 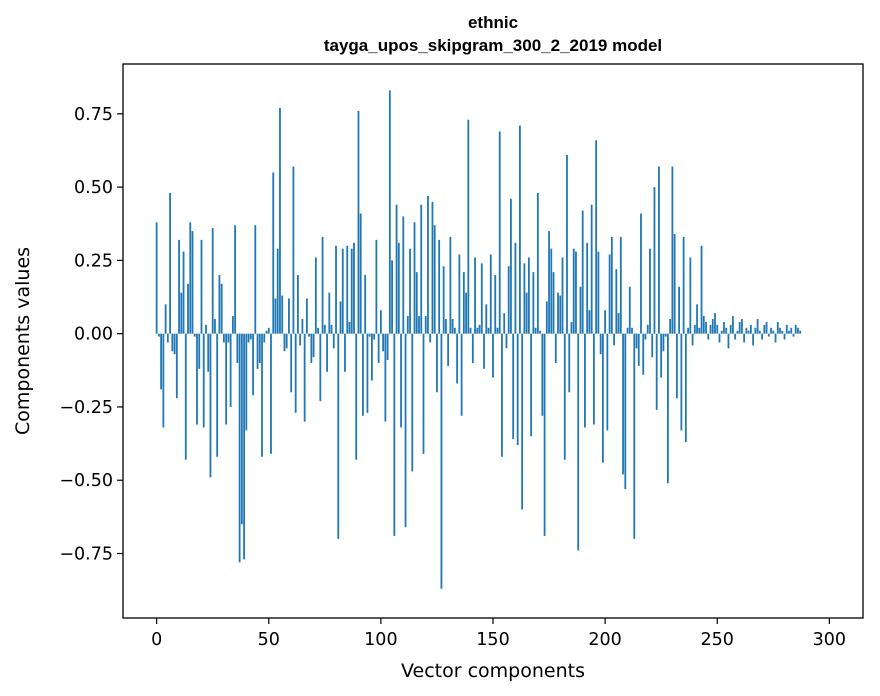 I want to click on y-tick-label: 0.75, so click(x=93, y=115).